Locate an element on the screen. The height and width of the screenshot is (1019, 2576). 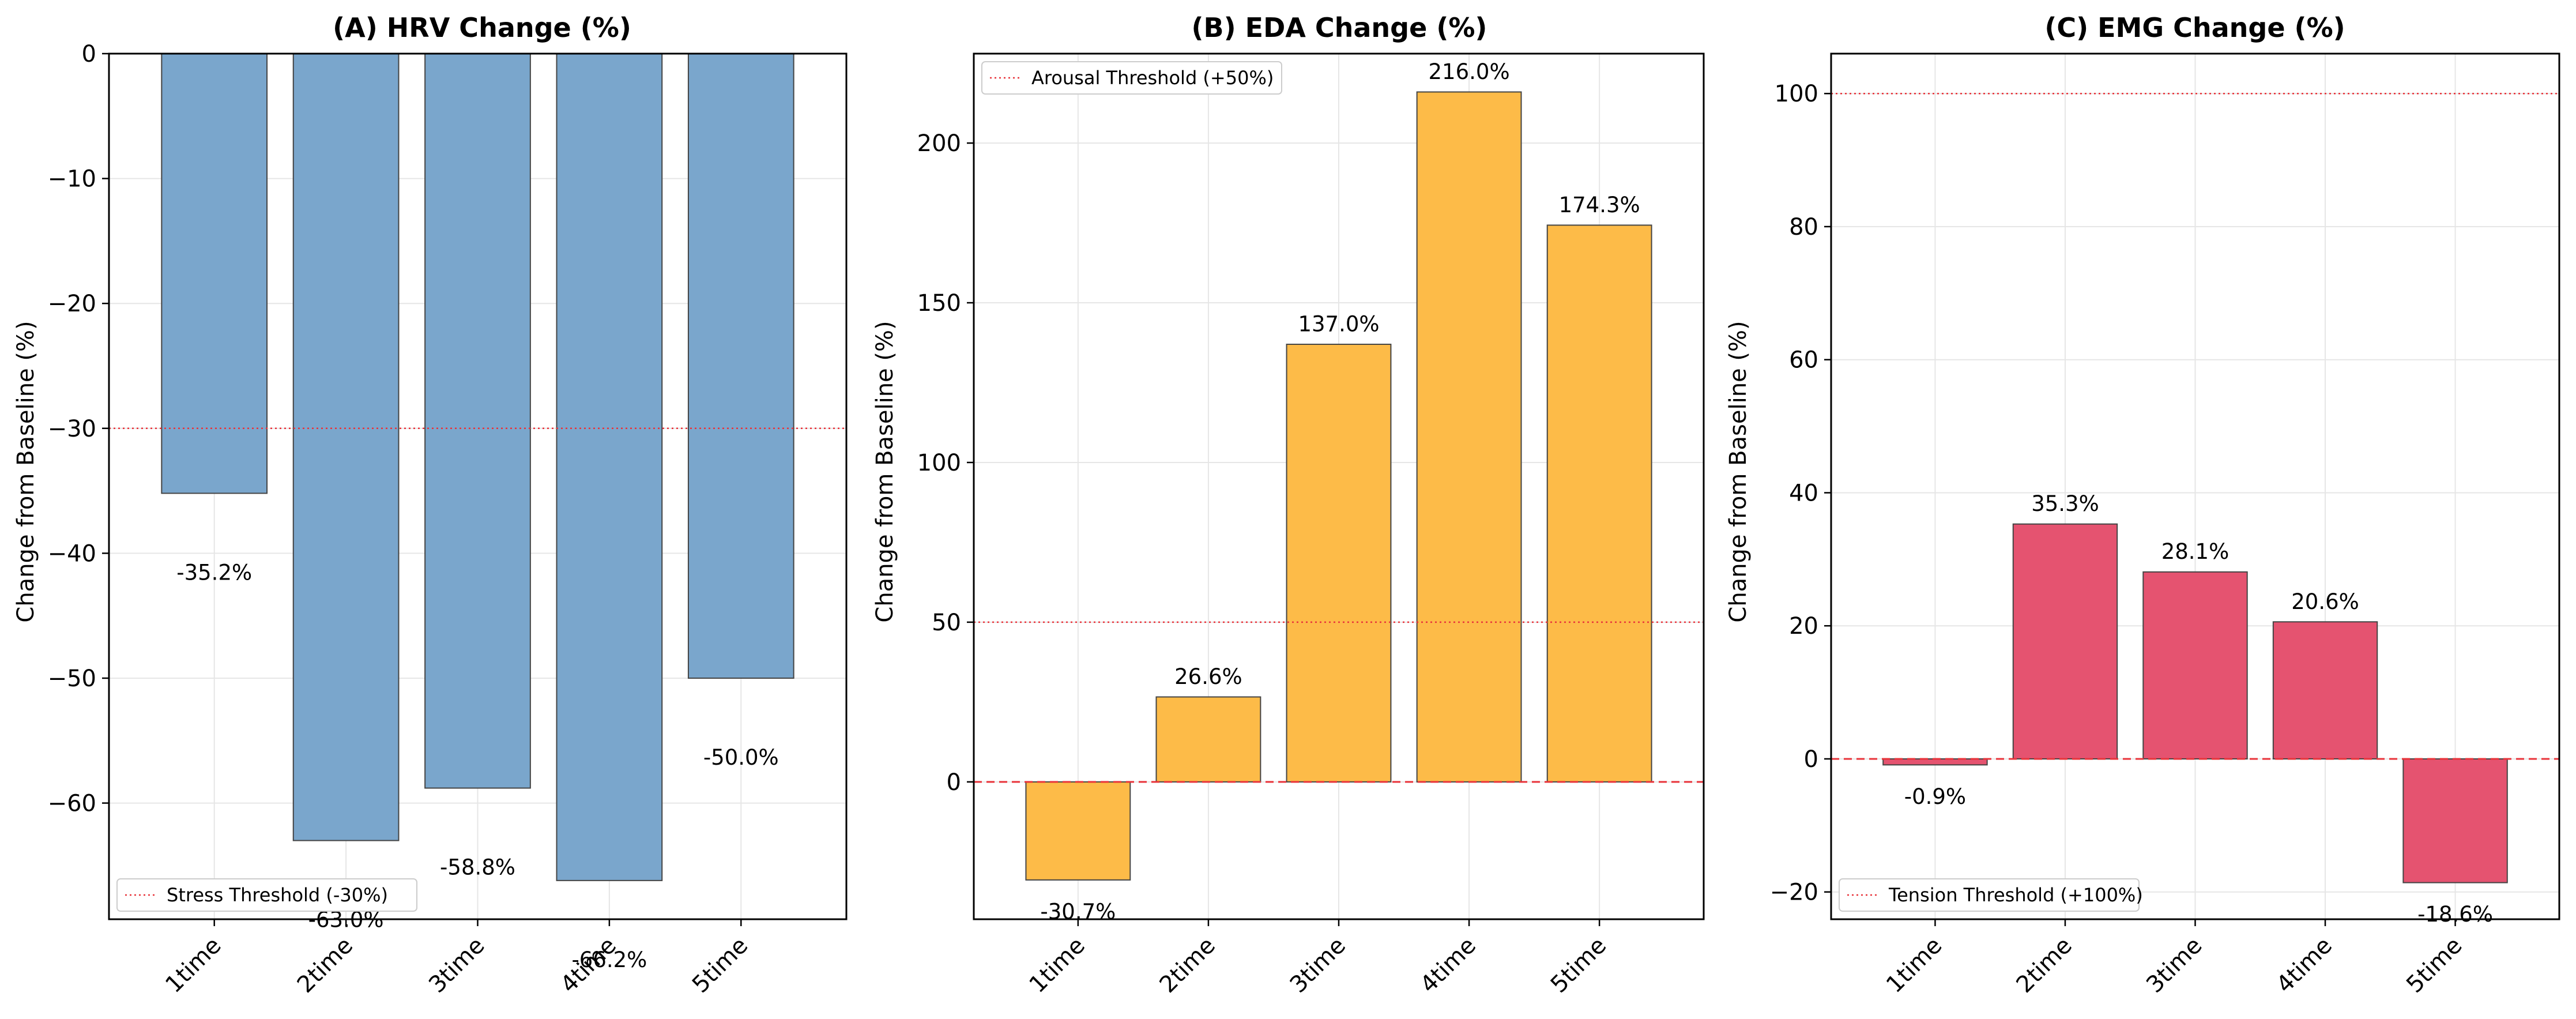
panel-title-emg: (C) EMG Change (%) is located at coordinates (2194, 28).